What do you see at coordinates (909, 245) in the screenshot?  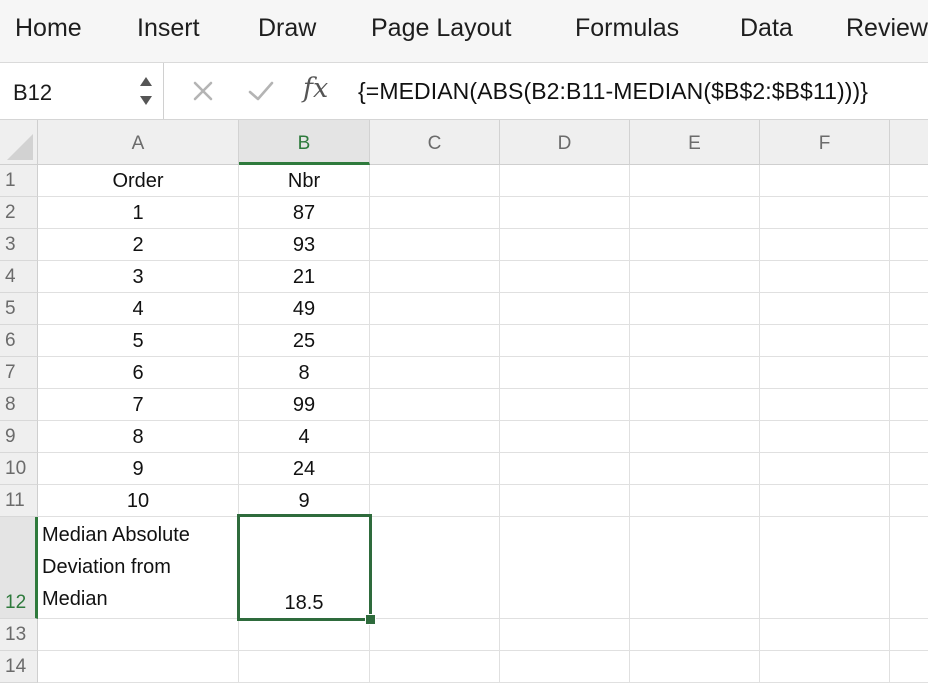 I see `cell-g3` at bounding box center [909, 245].